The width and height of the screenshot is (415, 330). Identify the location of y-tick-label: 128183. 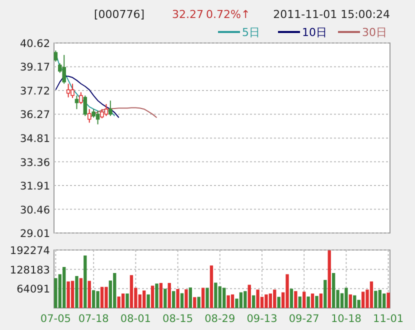
(30, 270).